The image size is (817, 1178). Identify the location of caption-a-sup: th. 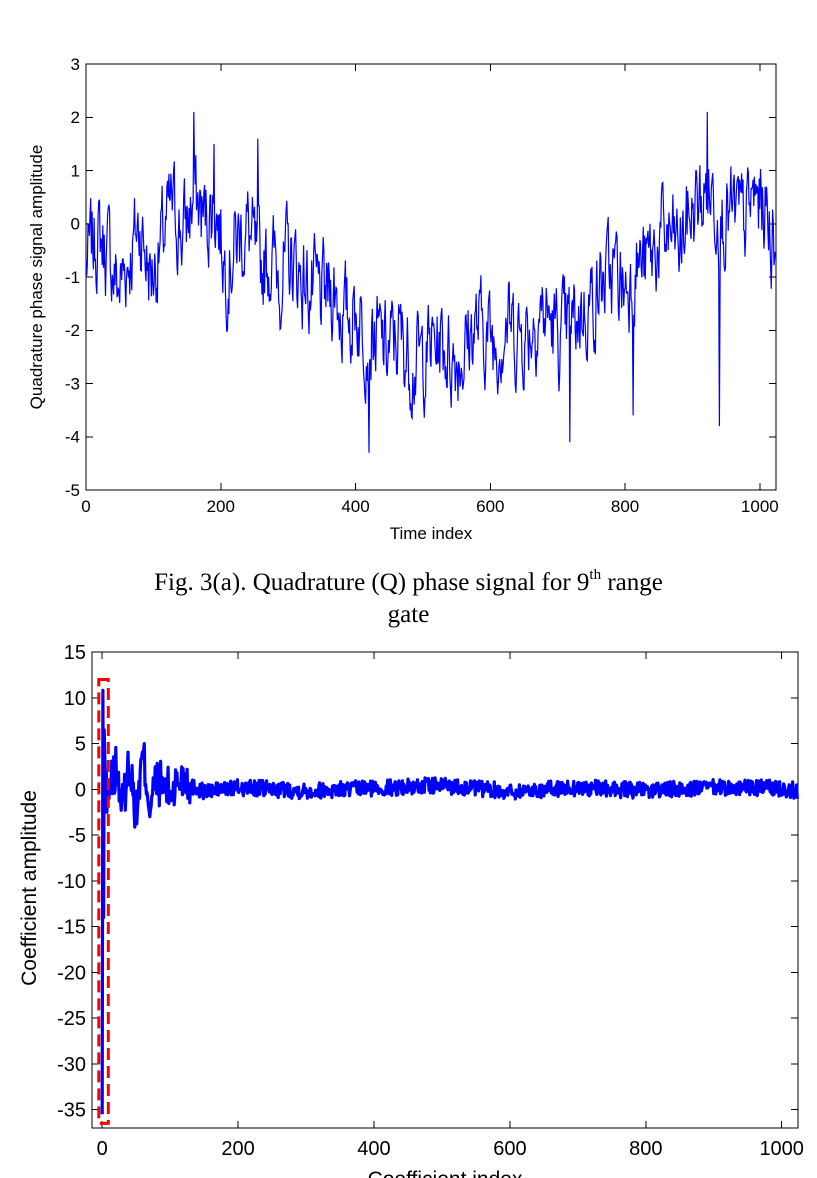
(595, 574).